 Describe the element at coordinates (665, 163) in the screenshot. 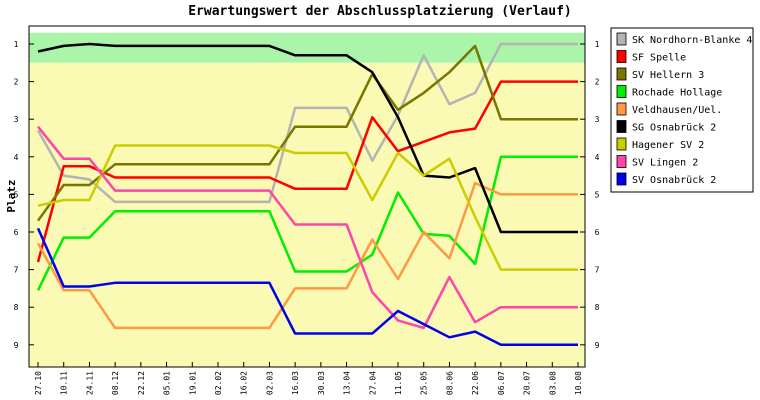

I see `legend-label: SV Lingen 2` at that location.